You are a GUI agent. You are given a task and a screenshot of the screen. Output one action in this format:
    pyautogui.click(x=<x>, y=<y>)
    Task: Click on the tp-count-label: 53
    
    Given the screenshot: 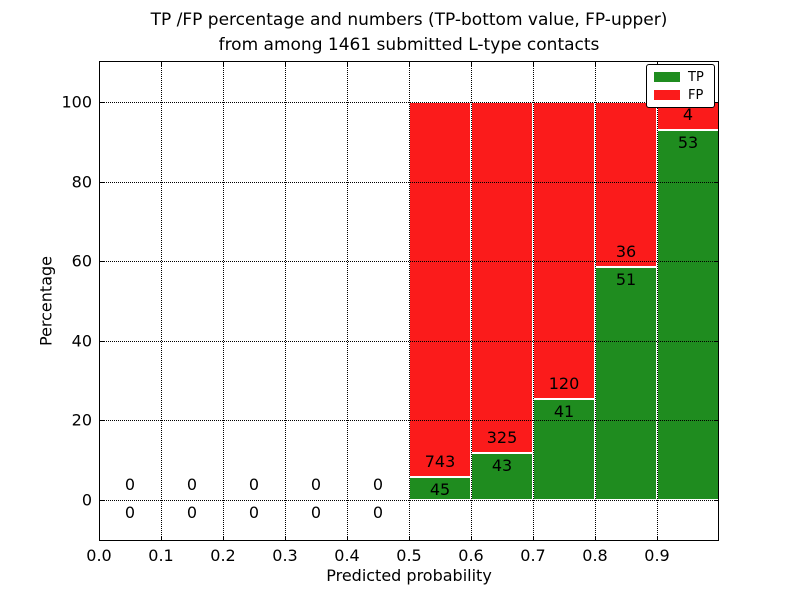 What is the action you would take?
    pyautogui.click(x=688, y=142)
    